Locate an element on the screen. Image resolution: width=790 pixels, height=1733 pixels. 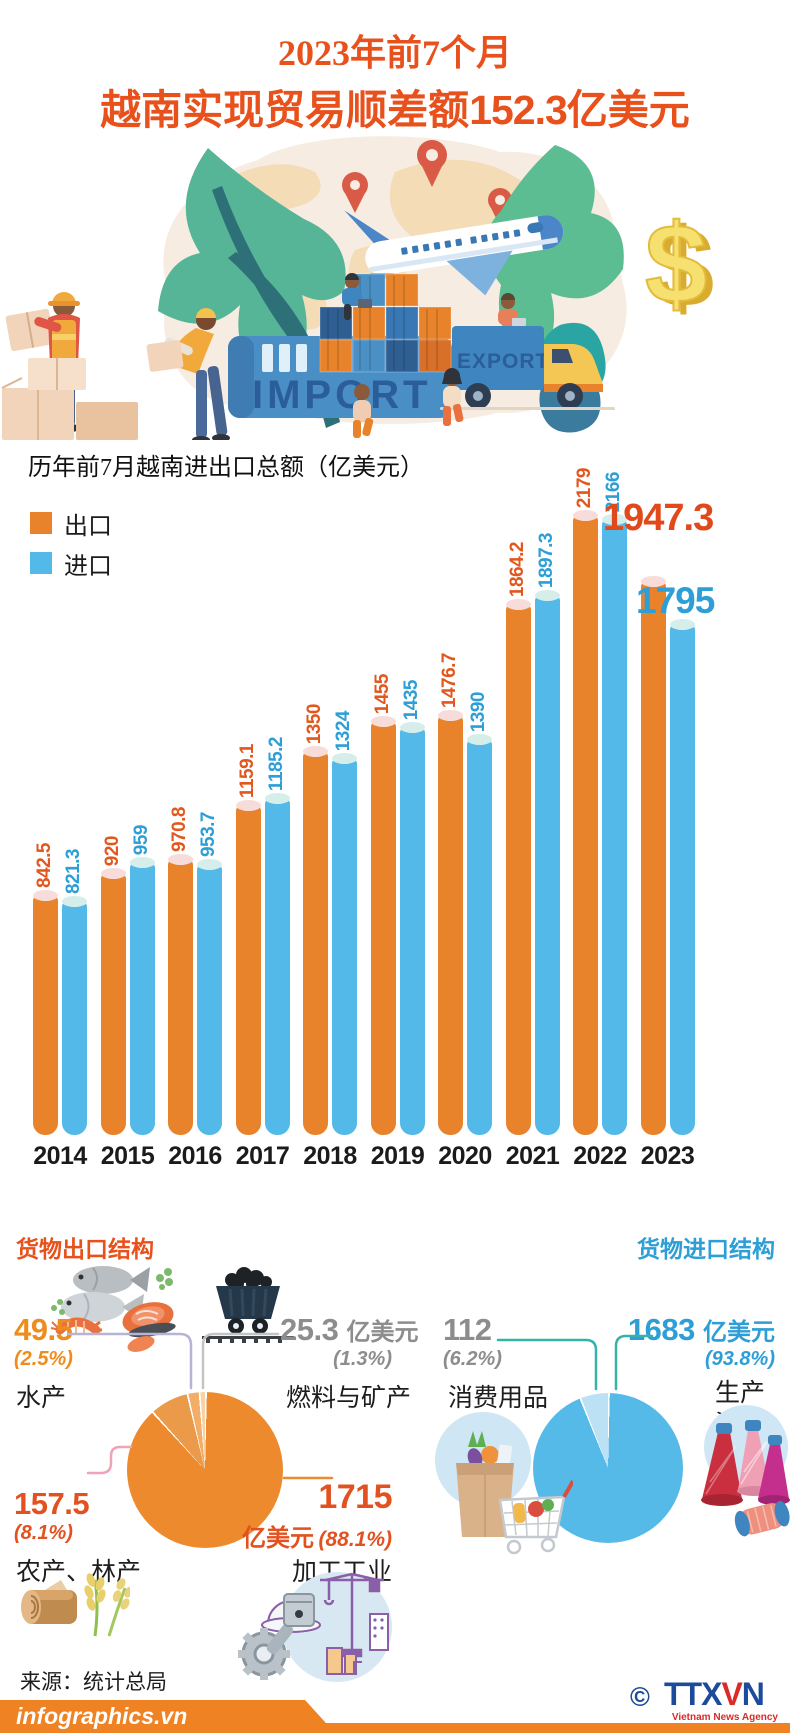
bar-进口-2021 is located at coordinates (547, 862).